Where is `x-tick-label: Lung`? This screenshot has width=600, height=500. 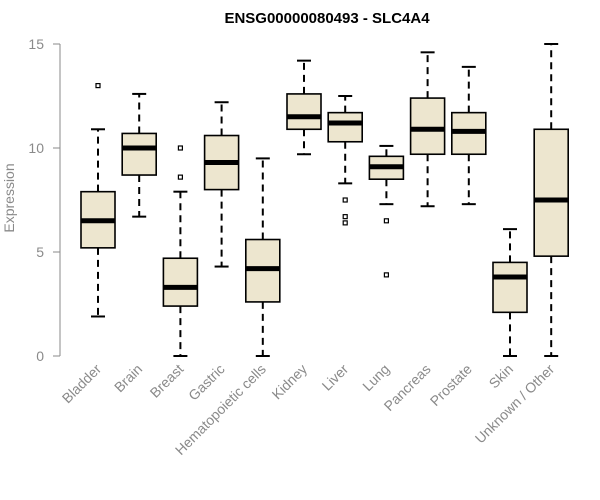 x-tick-label: Lung is located at coordinates (375, 377).